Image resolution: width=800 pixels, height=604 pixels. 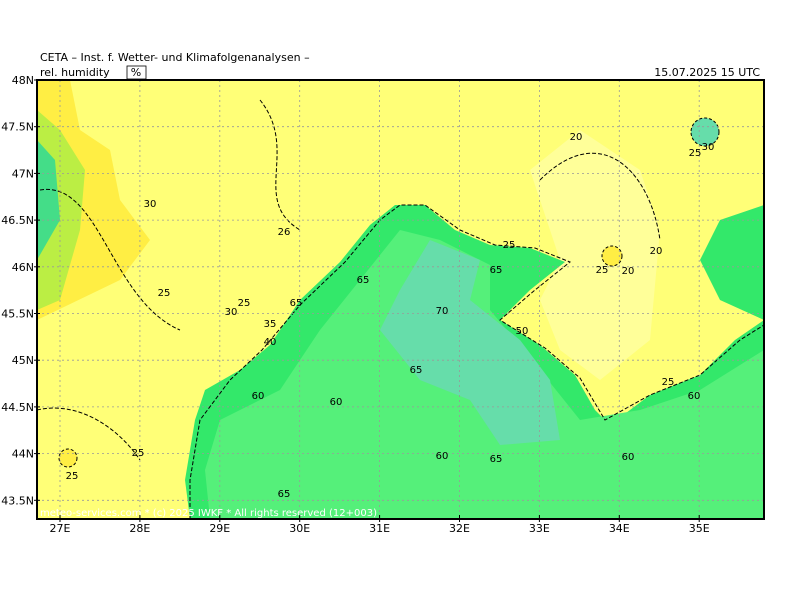 What do you see at coordinates (522, 331) in the screenshot?
I see `contour-label: 50` at bounding box center [522, 331].